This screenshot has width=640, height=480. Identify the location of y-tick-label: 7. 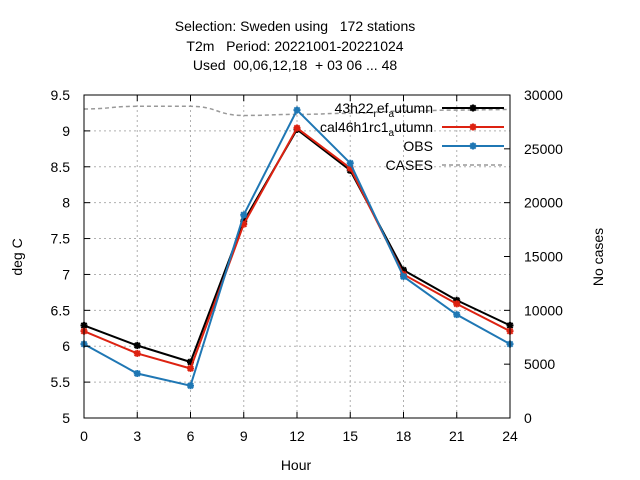
(66, 274).